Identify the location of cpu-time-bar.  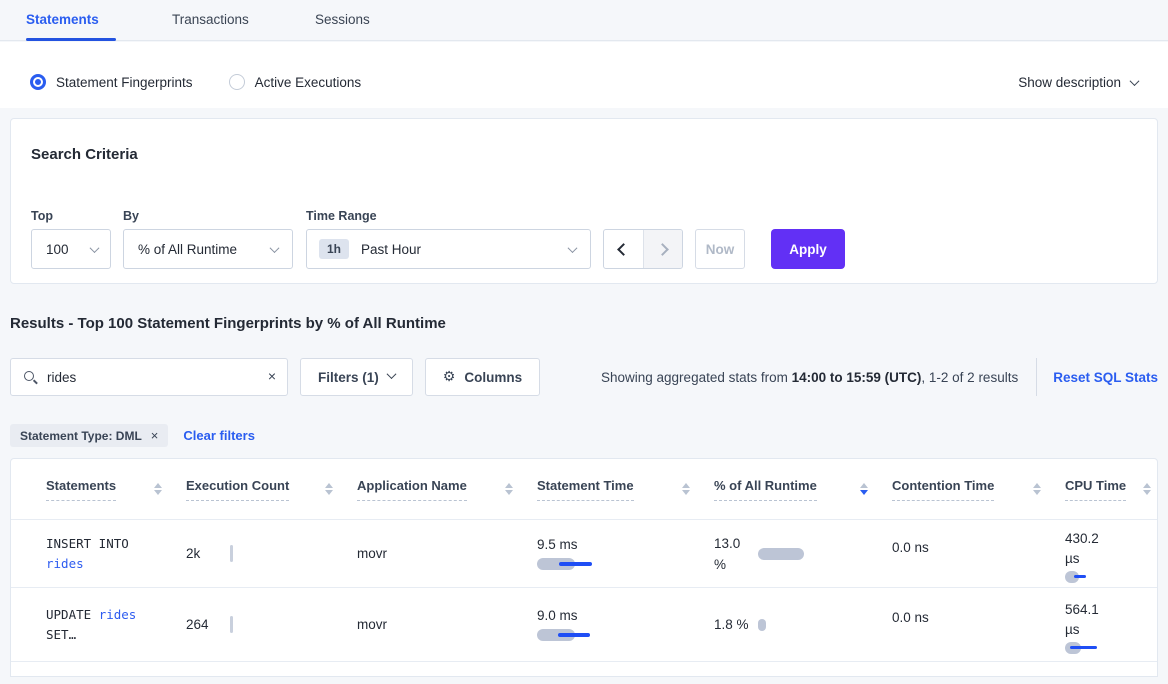
(1081, 647).